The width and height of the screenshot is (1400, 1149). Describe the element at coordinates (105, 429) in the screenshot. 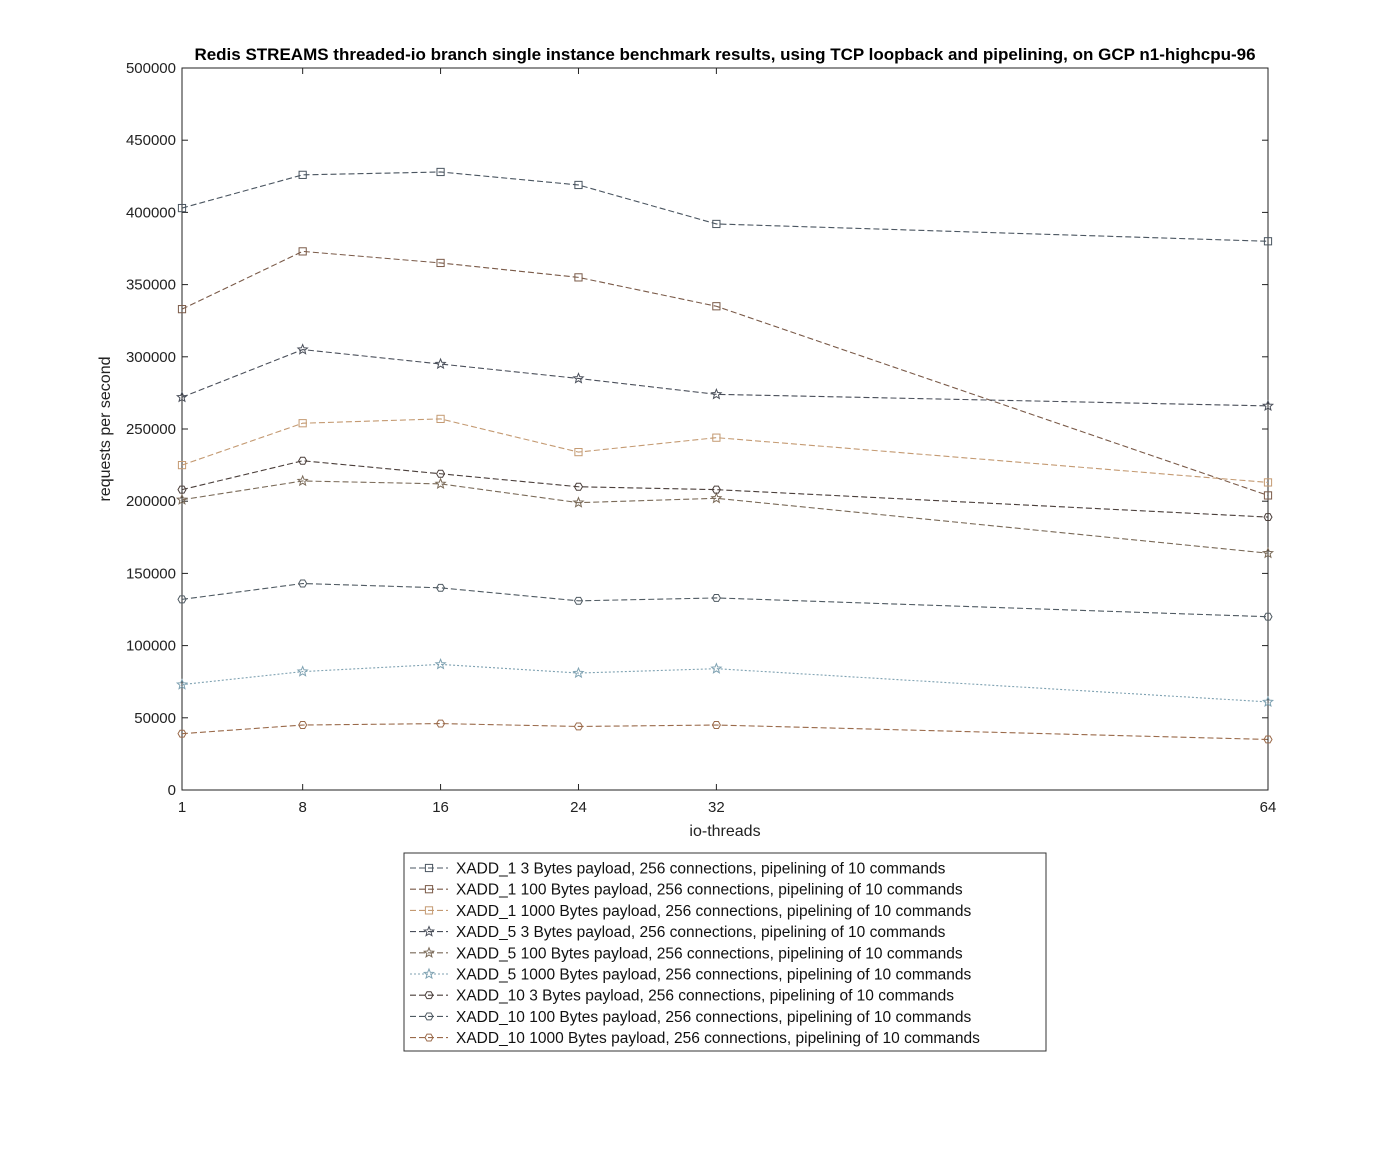

I see `y-axis-label: requests per second` at that location.